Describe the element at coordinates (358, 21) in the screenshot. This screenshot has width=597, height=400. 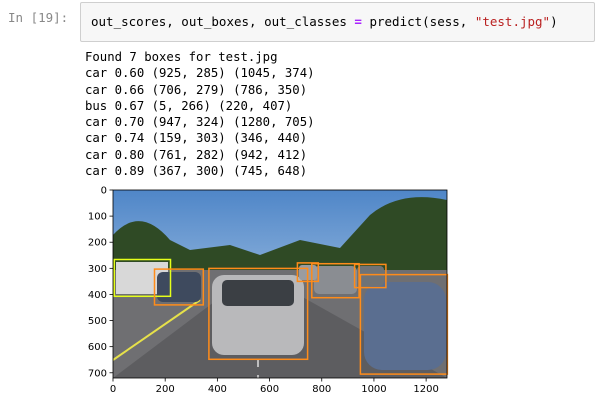
I see `code-token: =` at that location.